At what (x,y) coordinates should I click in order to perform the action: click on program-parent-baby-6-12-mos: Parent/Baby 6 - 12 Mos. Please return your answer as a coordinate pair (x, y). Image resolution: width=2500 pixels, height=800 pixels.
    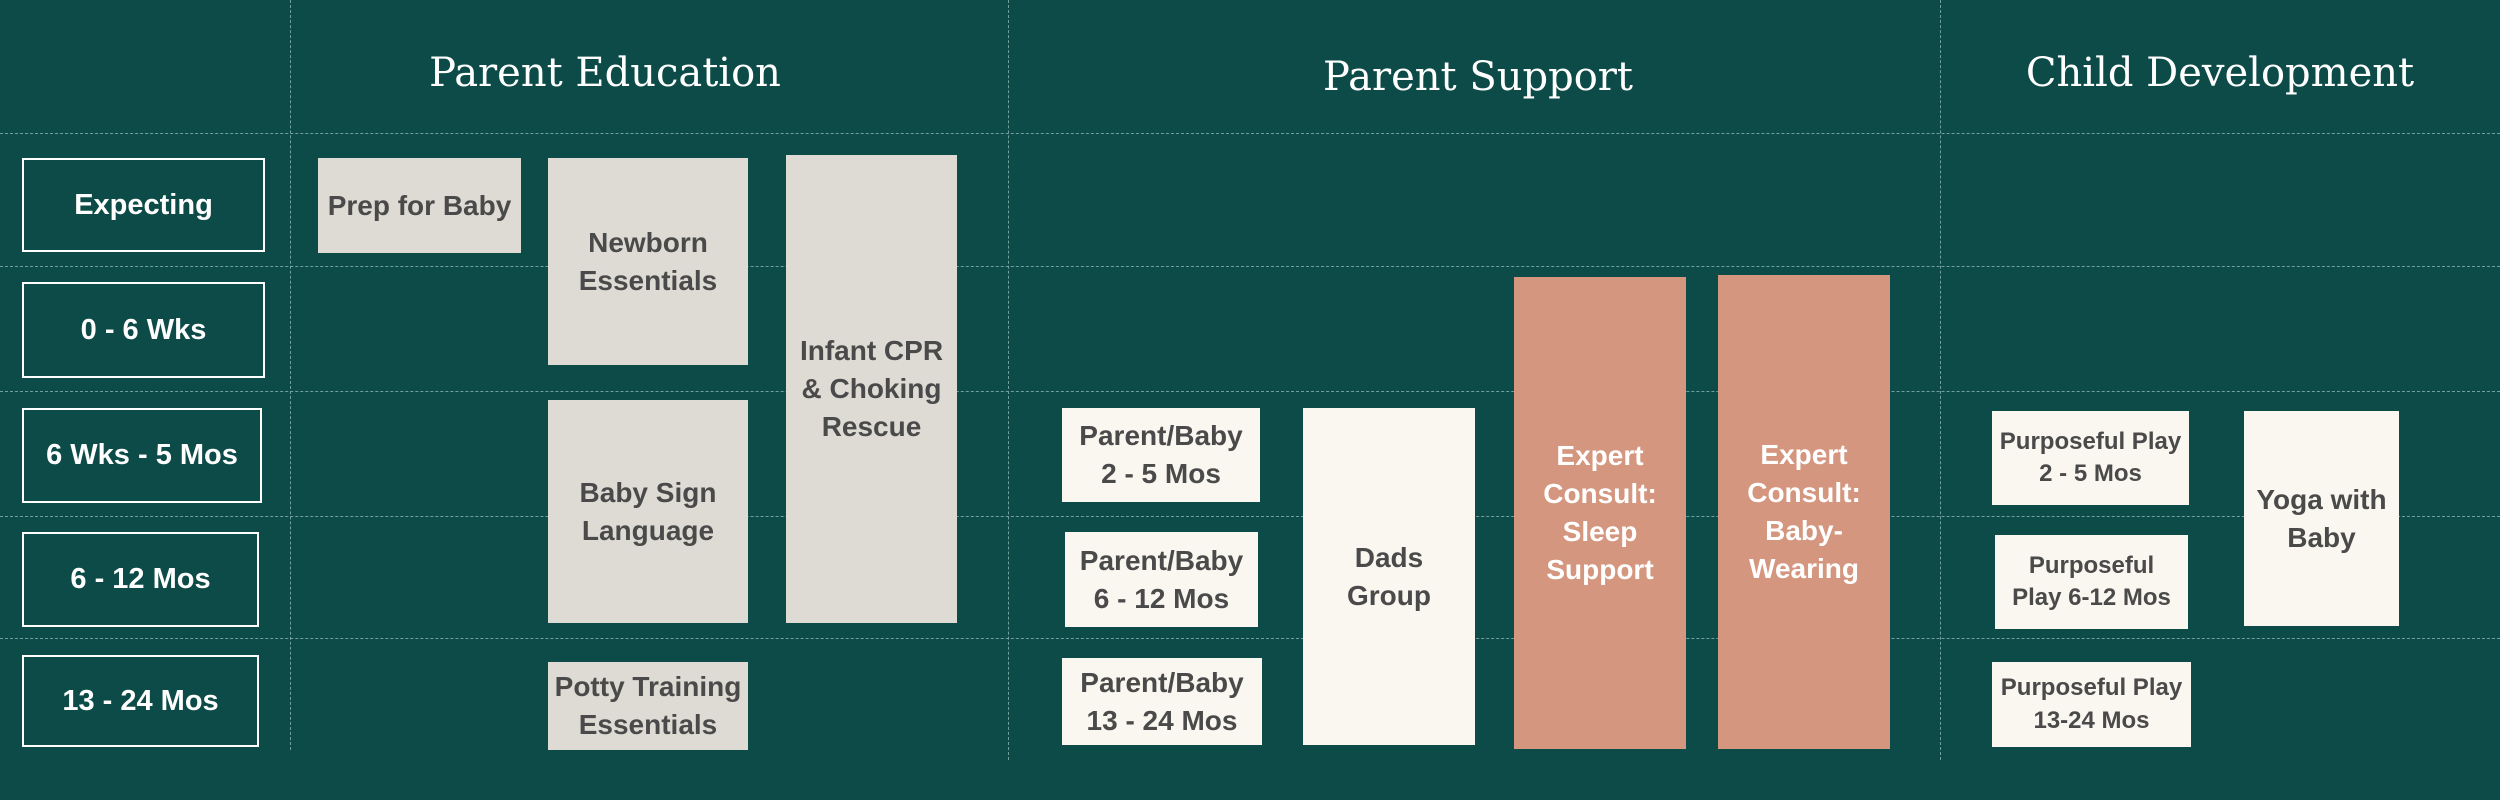
    Looking at the image, I should click on (1161, 579).